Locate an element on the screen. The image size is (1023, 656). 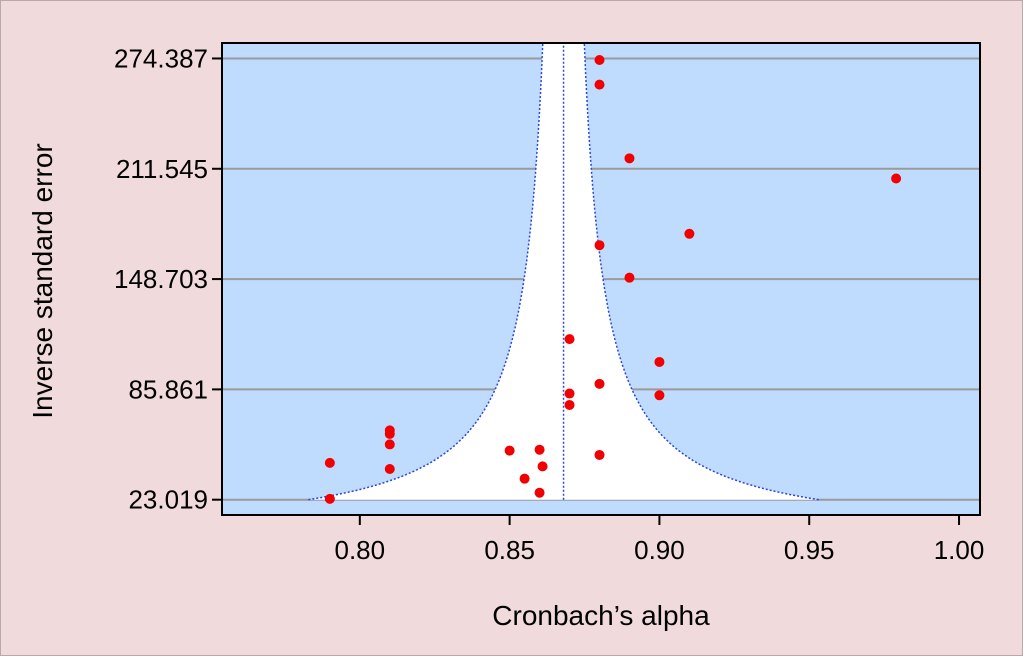
y-tick-label: 85.861 is located at coordinates (168, 389).